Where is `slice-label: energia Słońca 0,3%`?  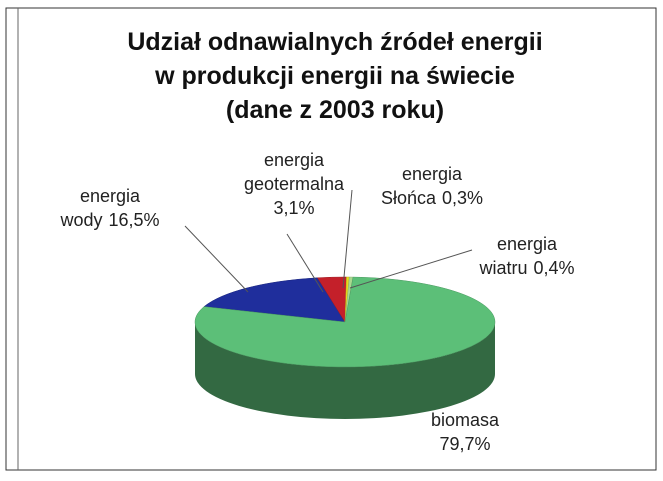
slice-label: energia Słońca 0,3% is located at coordinates (432, 186).